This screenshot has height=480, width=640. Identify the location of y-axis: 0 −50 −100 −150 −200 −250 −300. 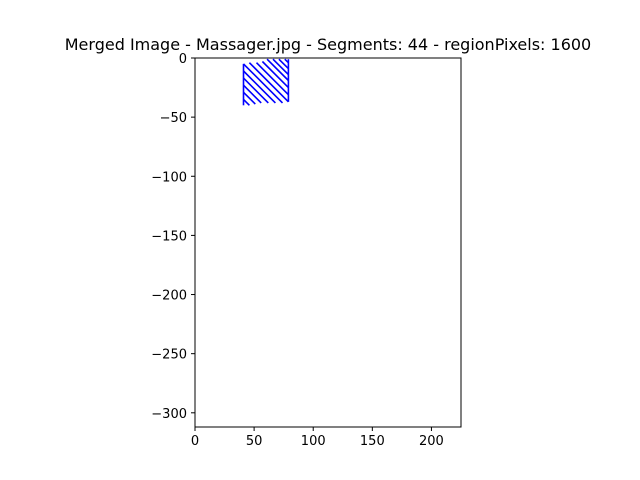
(173, 237).